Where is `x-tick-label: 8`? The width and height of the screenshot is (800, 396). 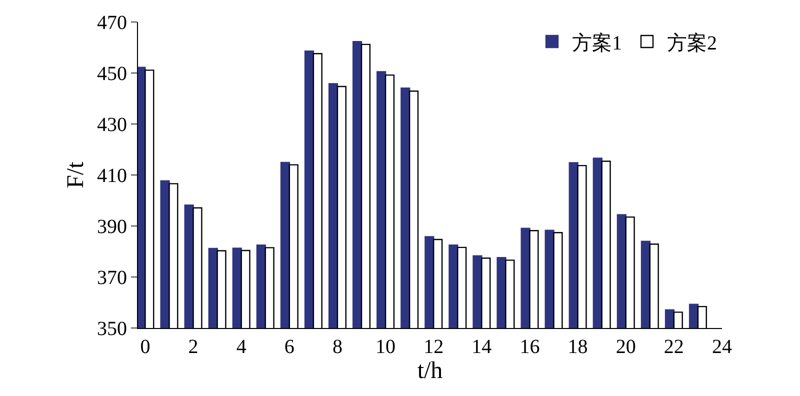 x-tick-label: 8 is located at coordinates (337, 347).